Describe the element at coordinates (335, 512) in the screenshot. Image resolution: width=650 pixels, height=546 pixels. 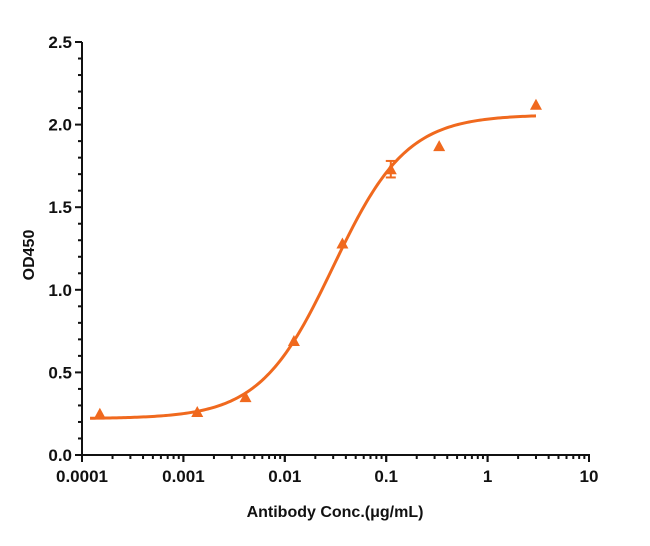
I see `x-axis-title: Antibody Conc.(μg/mL)` at that location.